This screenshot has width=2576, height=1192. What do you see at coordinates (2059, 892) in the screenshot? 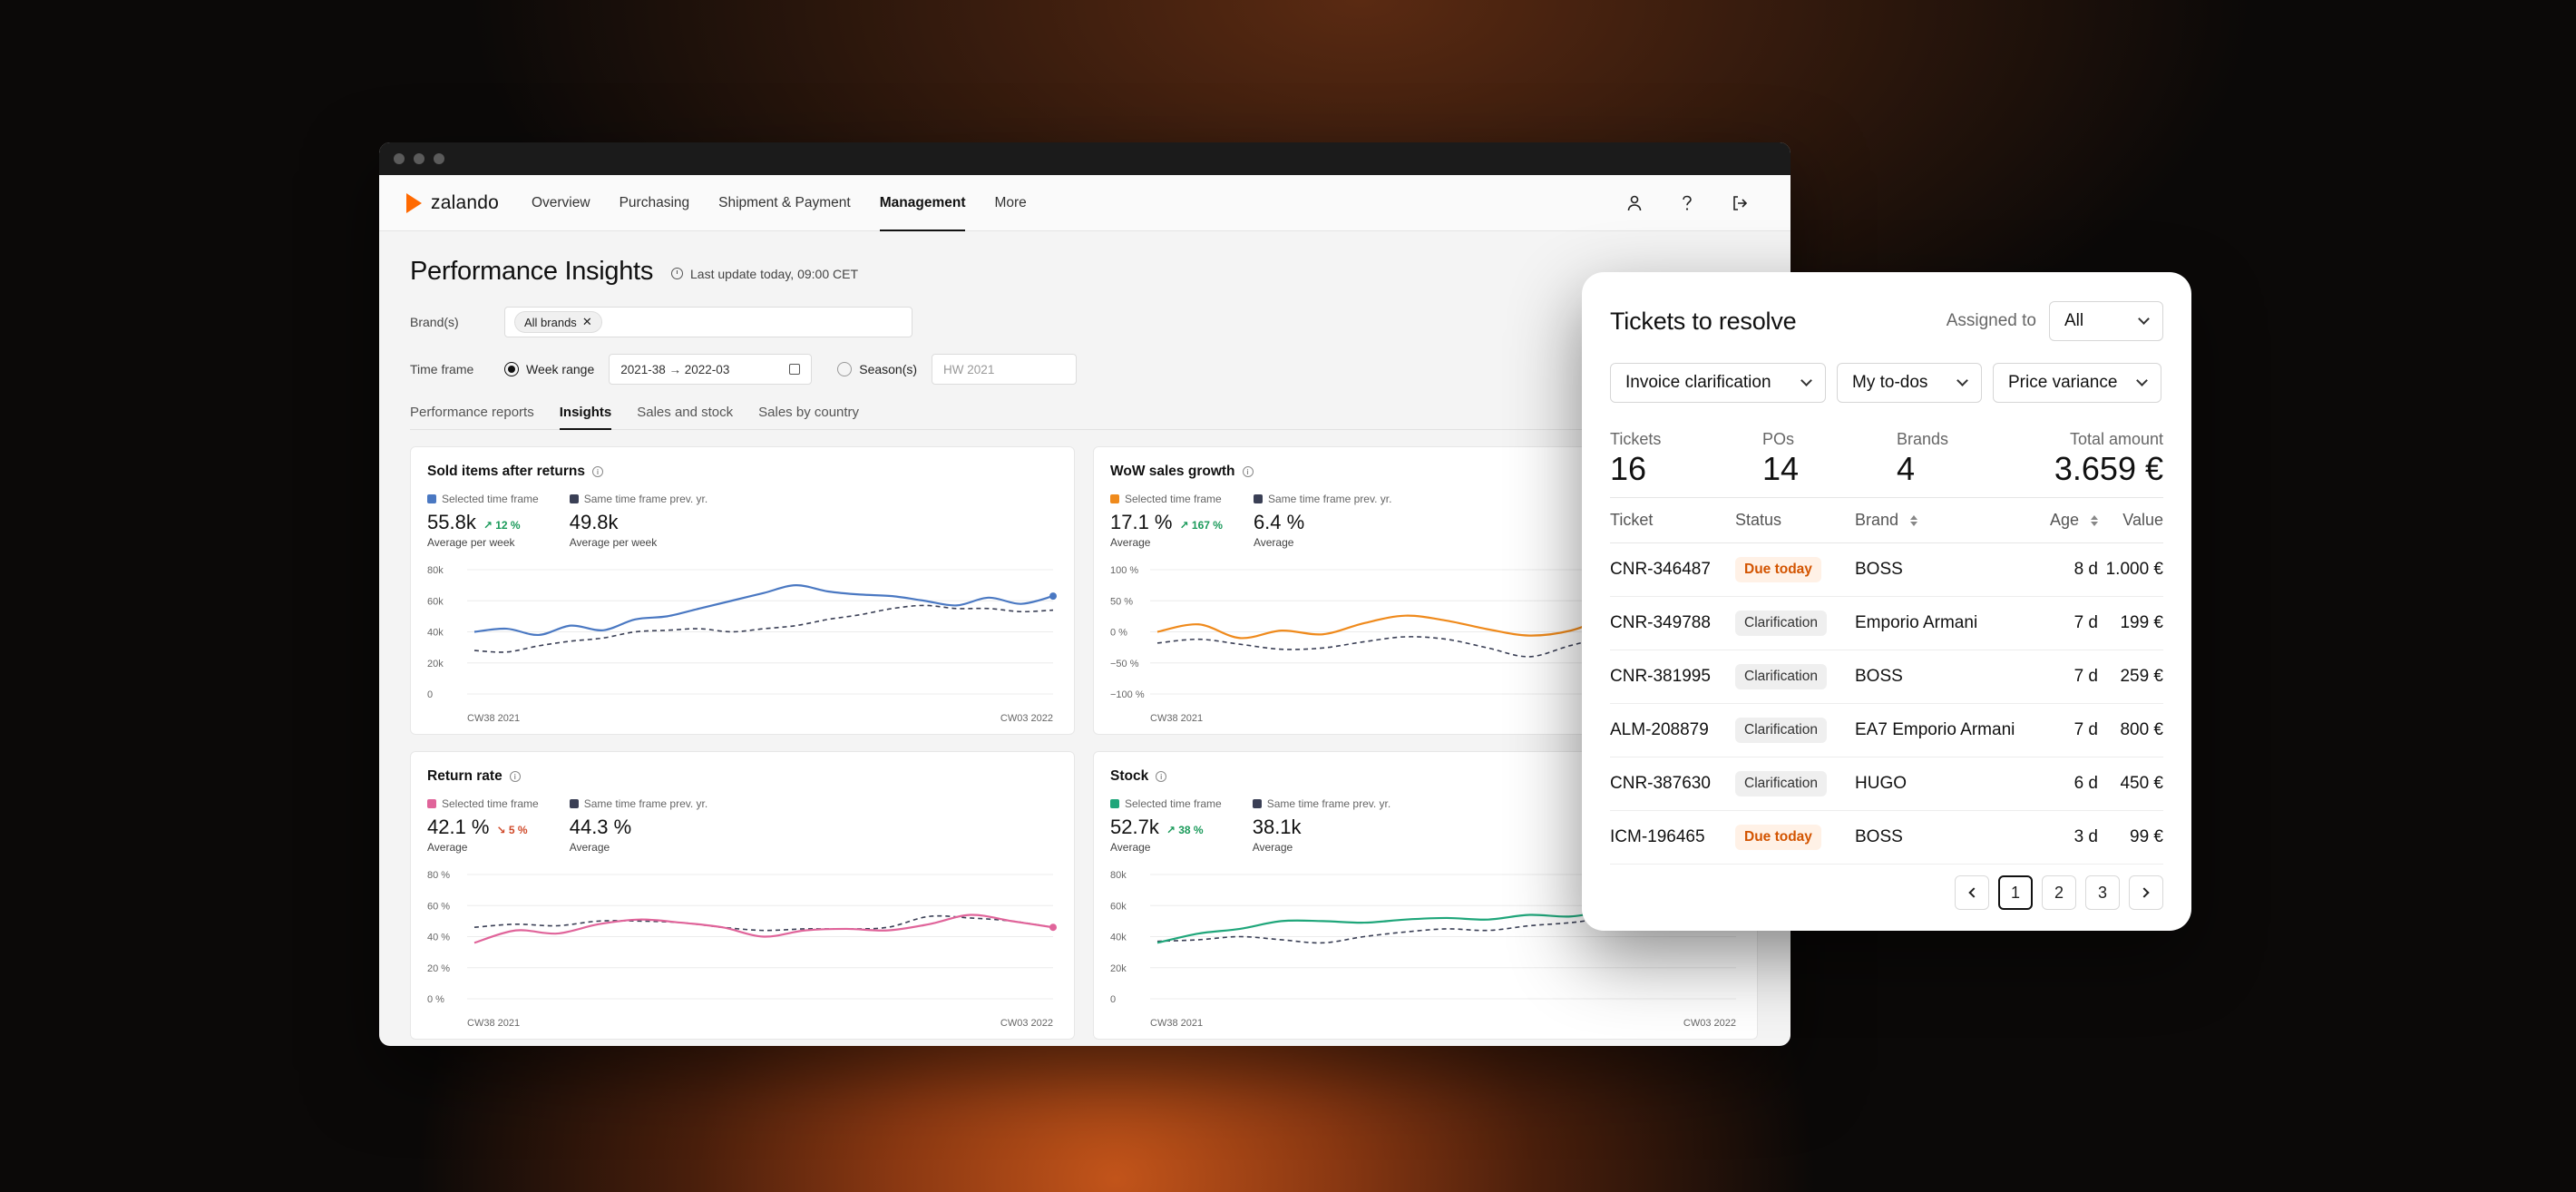
I see `page-button-2: 2` at bounding box center [2059, 892].